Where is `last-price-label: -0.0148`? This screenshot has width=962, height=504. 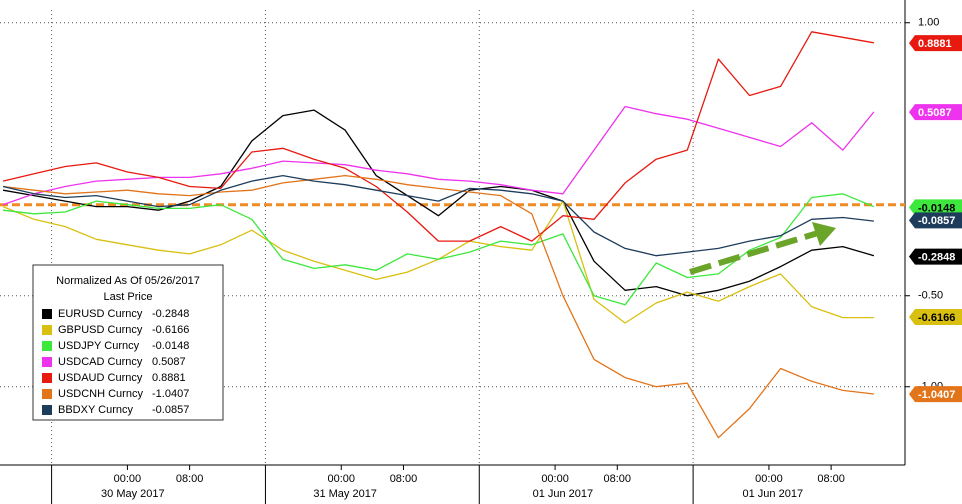 last-price-label: -0.0148 is located at coordinates (936, 208).